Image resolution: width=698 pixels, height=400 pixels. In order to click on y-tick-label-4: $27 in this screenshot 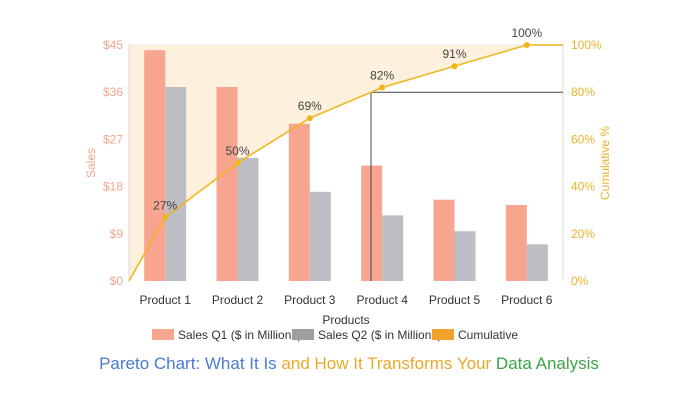, I will do `click(113, 139)`.